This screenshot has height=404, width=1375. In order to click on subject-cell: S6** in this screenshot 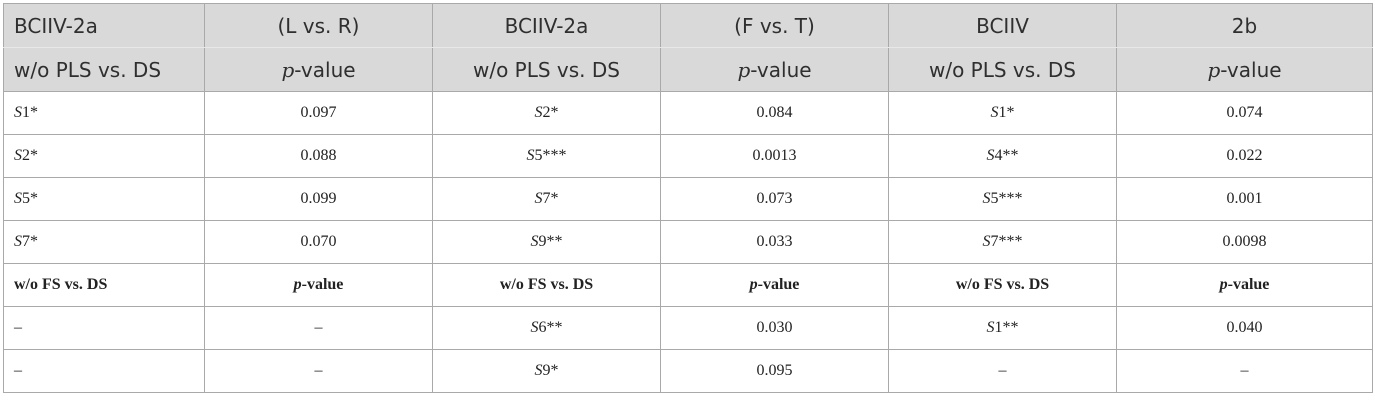, I will do `click(546, 328)`.